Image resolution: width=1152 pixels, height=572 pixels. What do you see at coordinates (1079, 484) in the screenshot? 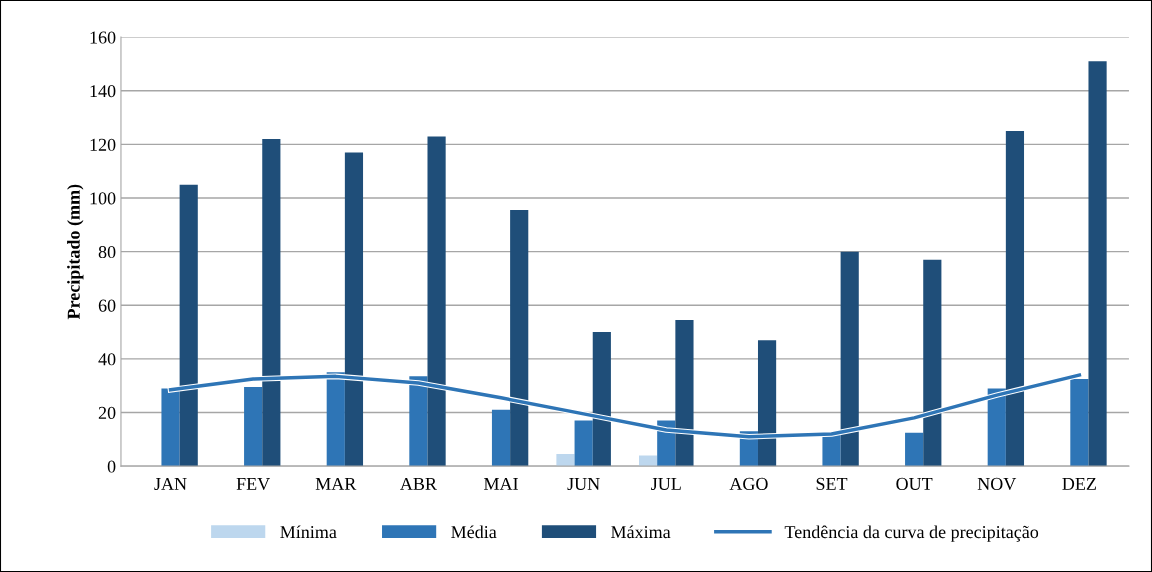
I see `x-tick-label: DEZ` at bounding box center [1079, 484].